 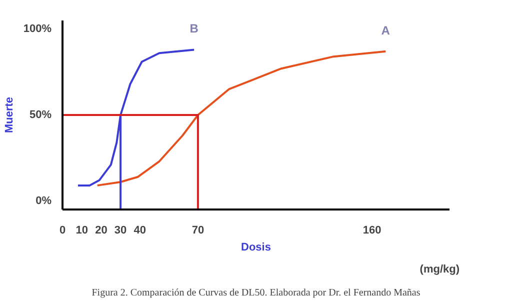 What do you see at coordinates (194, 29) in the screenshot?
I see `series-label: B` at bounding box center [194, 29].